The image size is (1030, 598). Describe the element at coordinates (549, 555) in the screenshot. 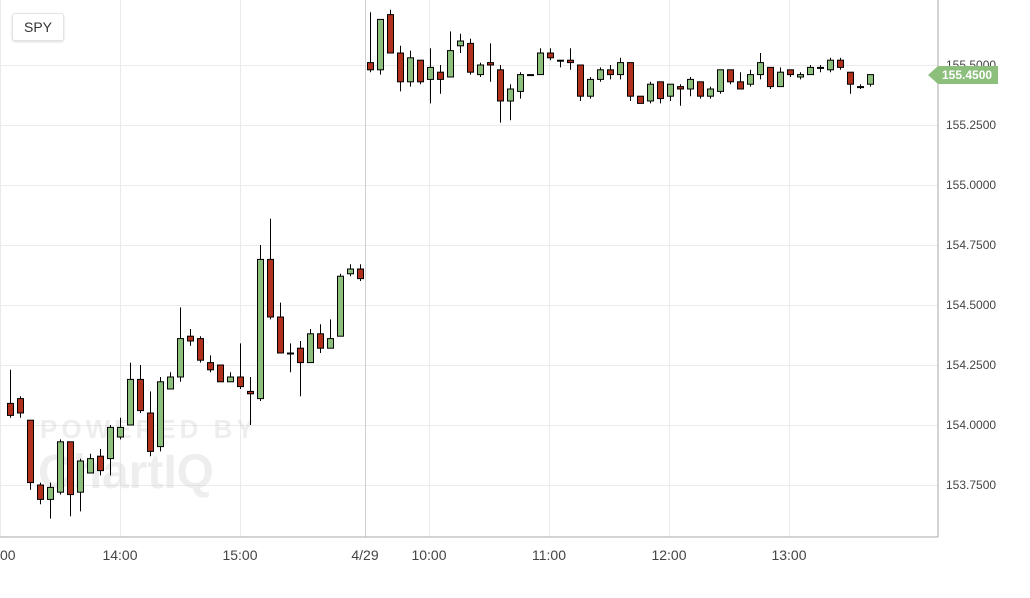

I see `x-tick-label: 11:00` at that location.